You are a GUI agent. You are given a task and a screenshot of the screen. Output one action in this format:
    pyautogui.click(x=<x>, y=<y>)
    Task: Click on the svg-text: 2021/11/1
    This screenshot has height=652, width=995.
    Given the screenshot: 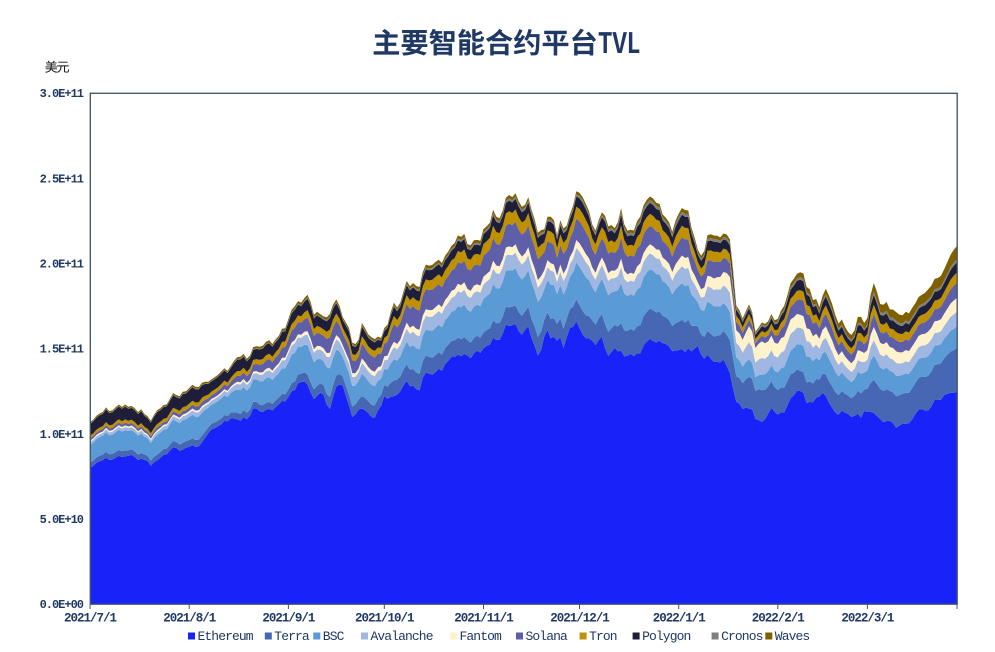 What is the action you would take?
    pyautogui.click(x=483, y=619)
    